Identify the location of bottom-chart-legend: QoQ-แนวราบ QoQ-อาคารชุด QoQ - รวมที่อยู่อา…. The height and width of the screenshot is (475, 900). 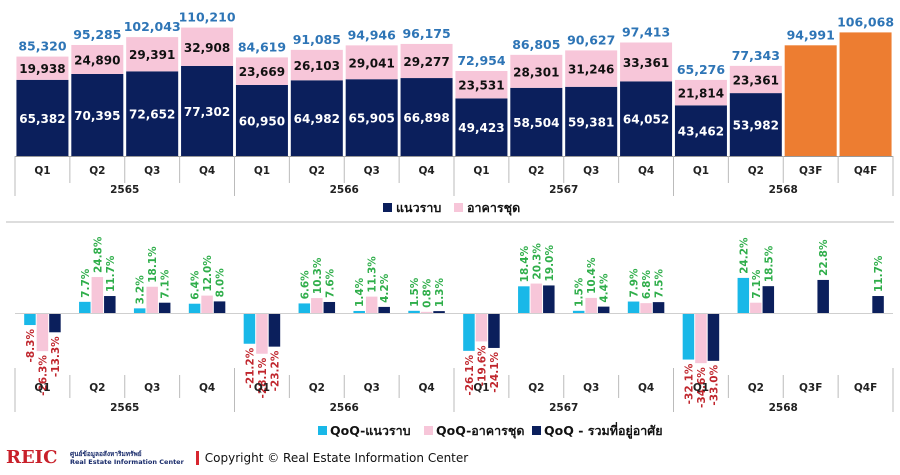
(490, 430).